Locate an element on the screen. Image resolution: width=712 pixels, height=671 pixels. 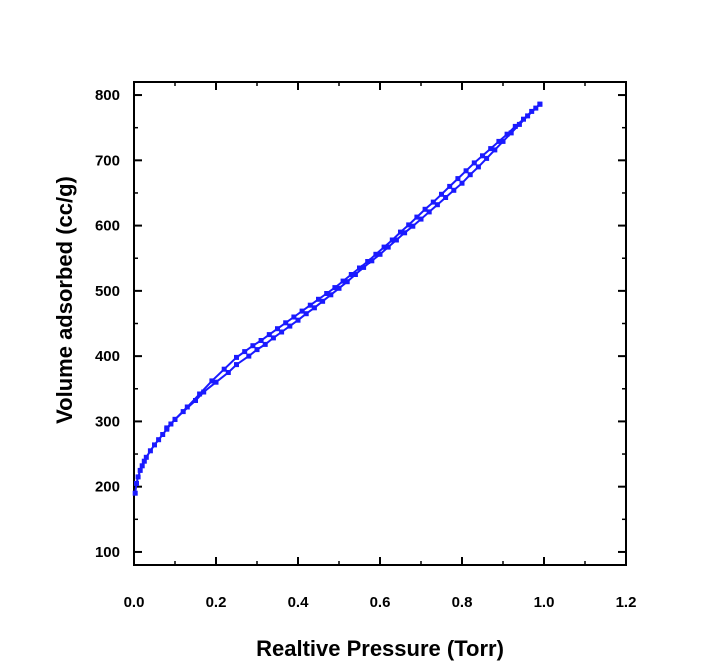
x-tick-label: 1.2 is located at coordinates (626, 602).